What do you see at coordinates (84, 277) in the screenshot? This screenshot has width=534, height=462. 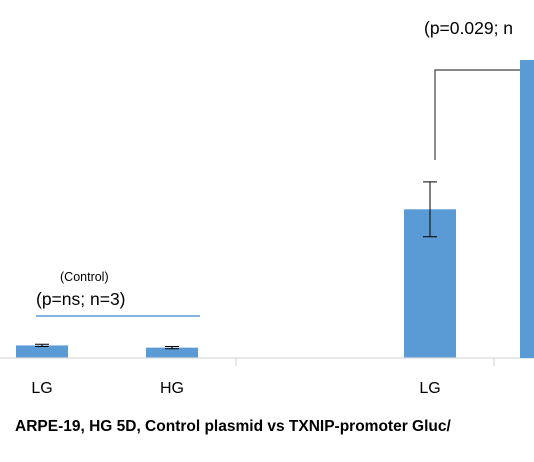 I see `control-label: (Control)` at bounding box center [84, 277].